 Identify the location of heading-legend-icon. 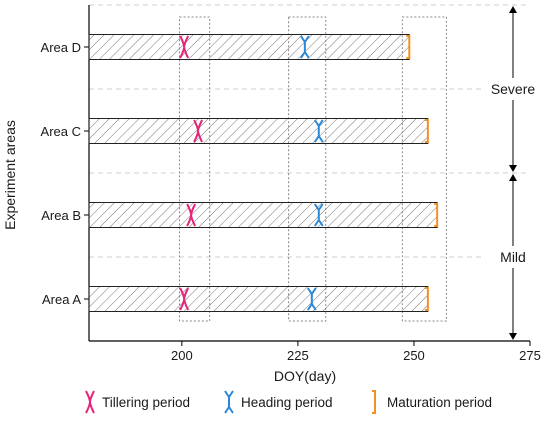
(229, 402).